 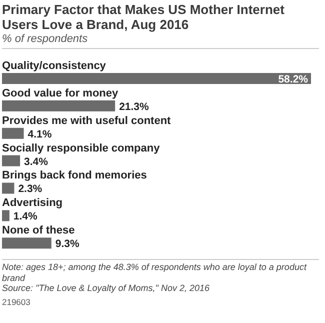 I want to click on data-label: 9.3%, so click(x=67, y=244).